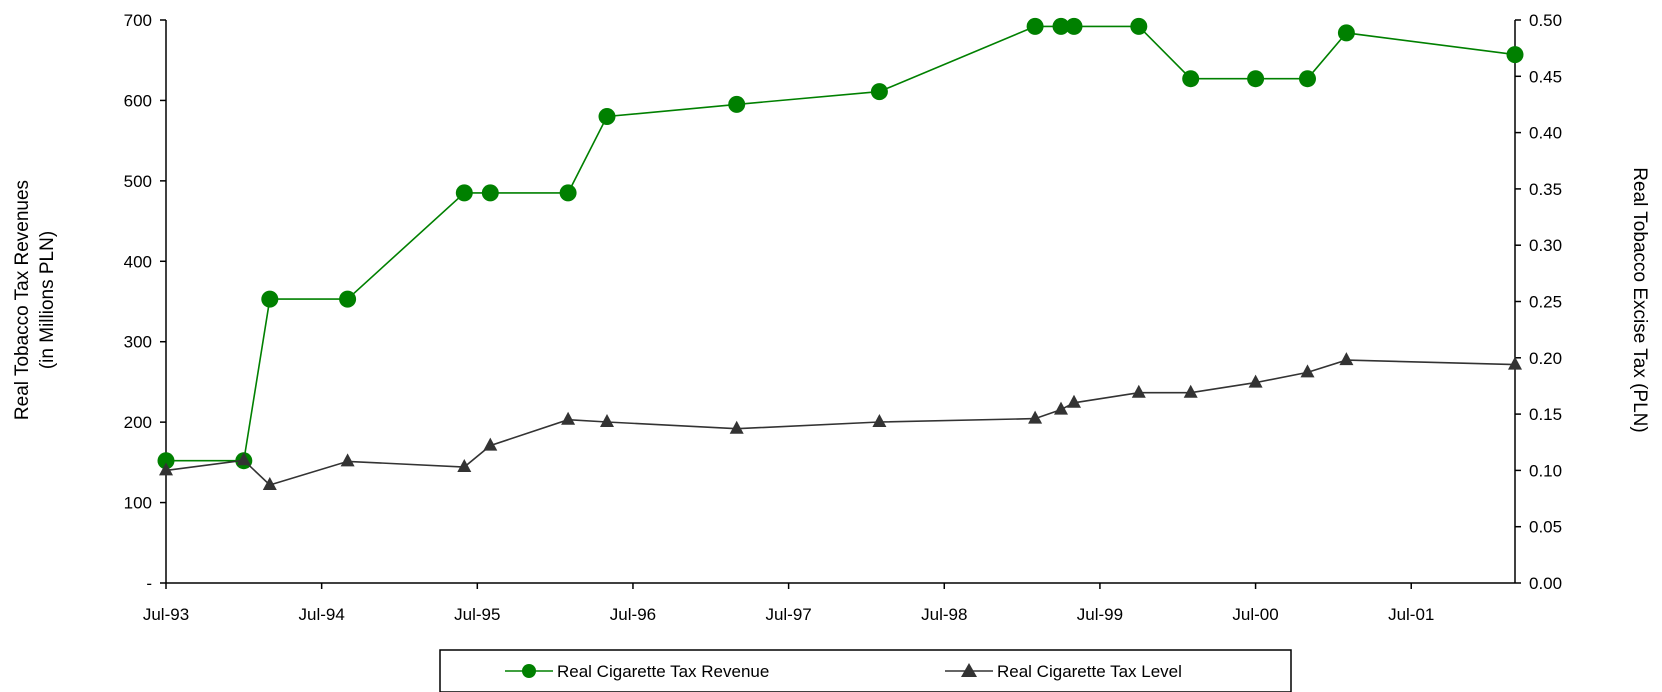 This screenshot has height=692, width=1662. Describe the element at coordinates (1545, 189) in the screenshot. I see `right-tick-label: 0.35` at that location.